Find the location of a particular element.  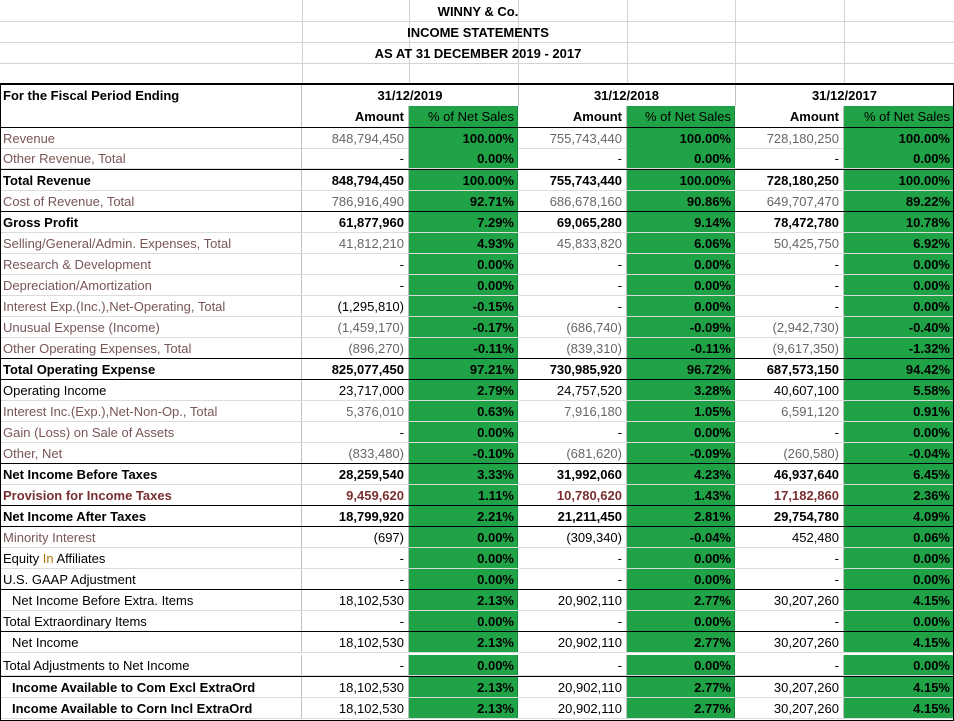

row-label: Total Revenue is located at coordinates (151, 180).